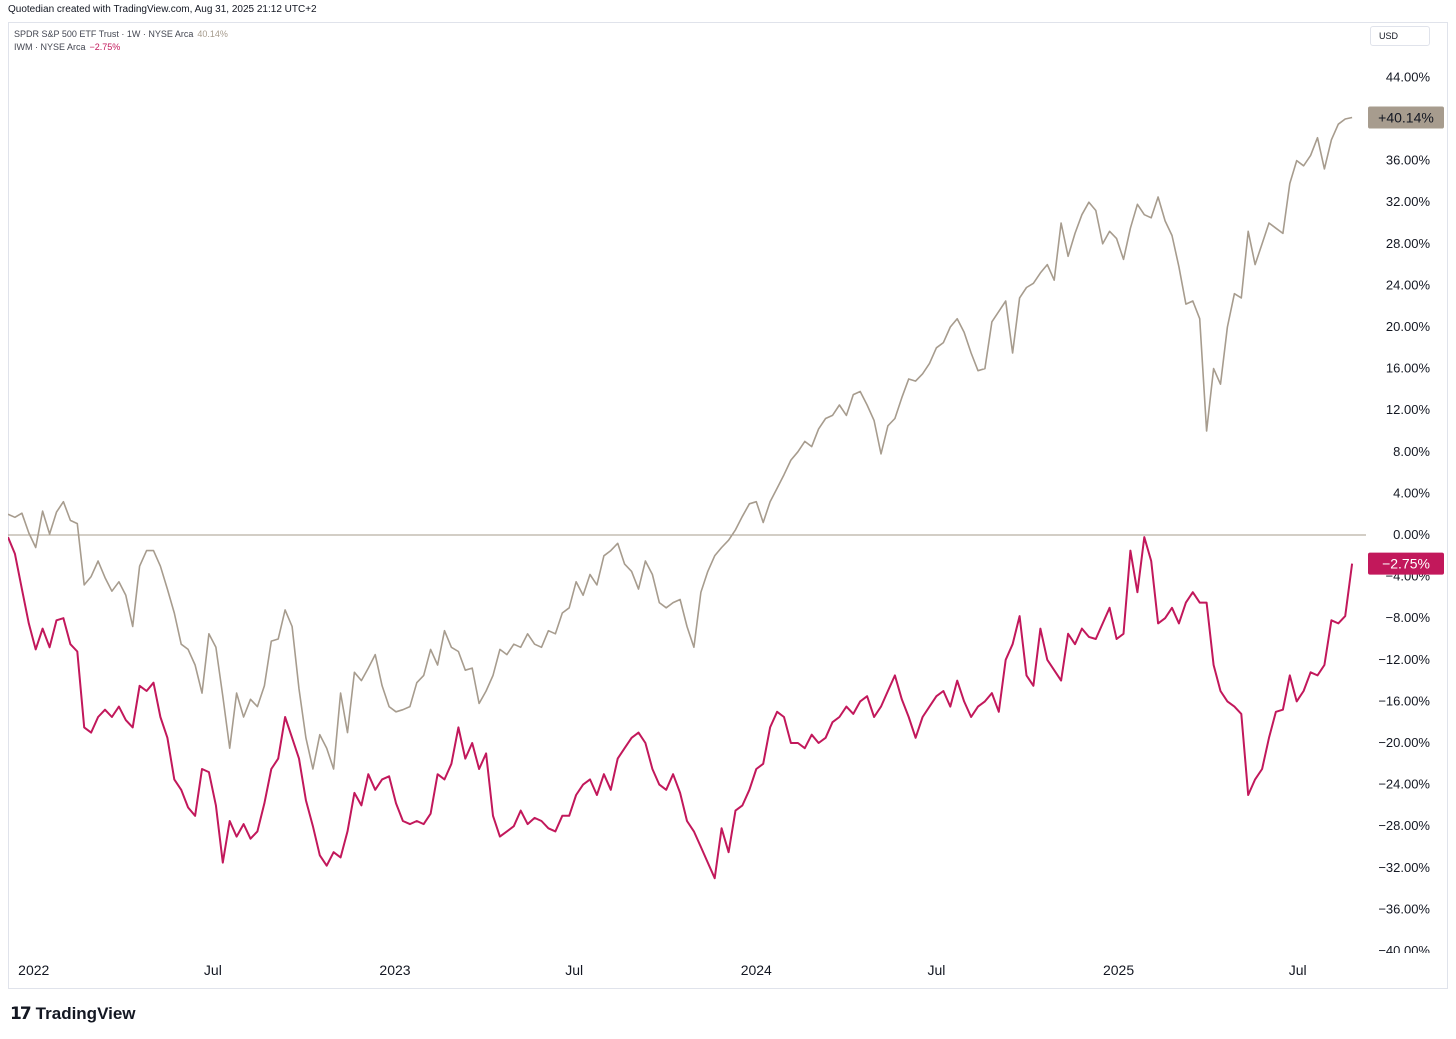 The height and width of the screenshot is (1039, 1456). What do you see at coordinates (212, 34) in the screenshot?
I see `legend-value-spy: 40.14%` at bounding box center [212, 34].